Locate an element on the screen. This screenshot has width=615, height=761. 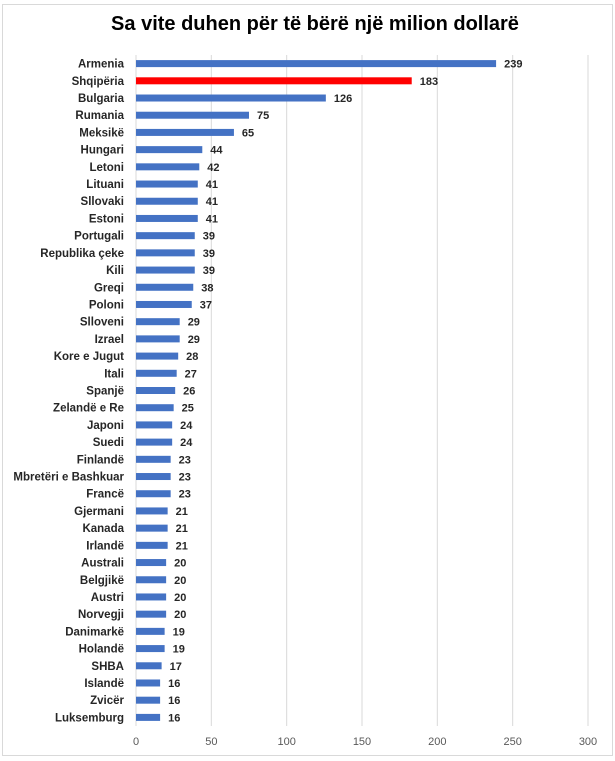
category-label: Portugali is located at coordinates (99, 237).